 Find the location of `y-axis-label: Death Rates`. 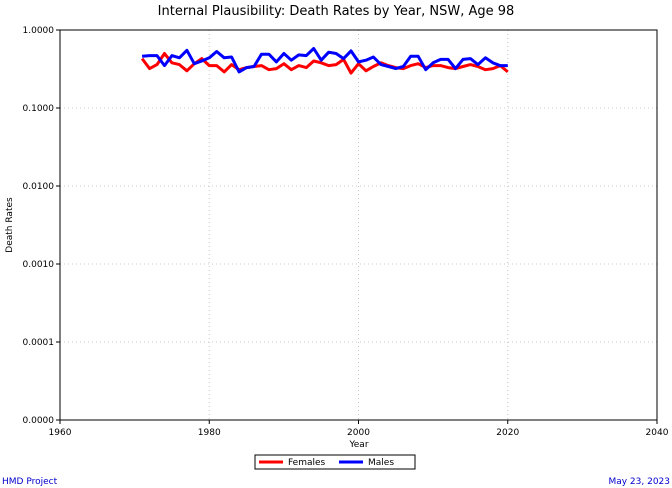

y-axis-label: Death Rates is located at coordinates (10, 225).